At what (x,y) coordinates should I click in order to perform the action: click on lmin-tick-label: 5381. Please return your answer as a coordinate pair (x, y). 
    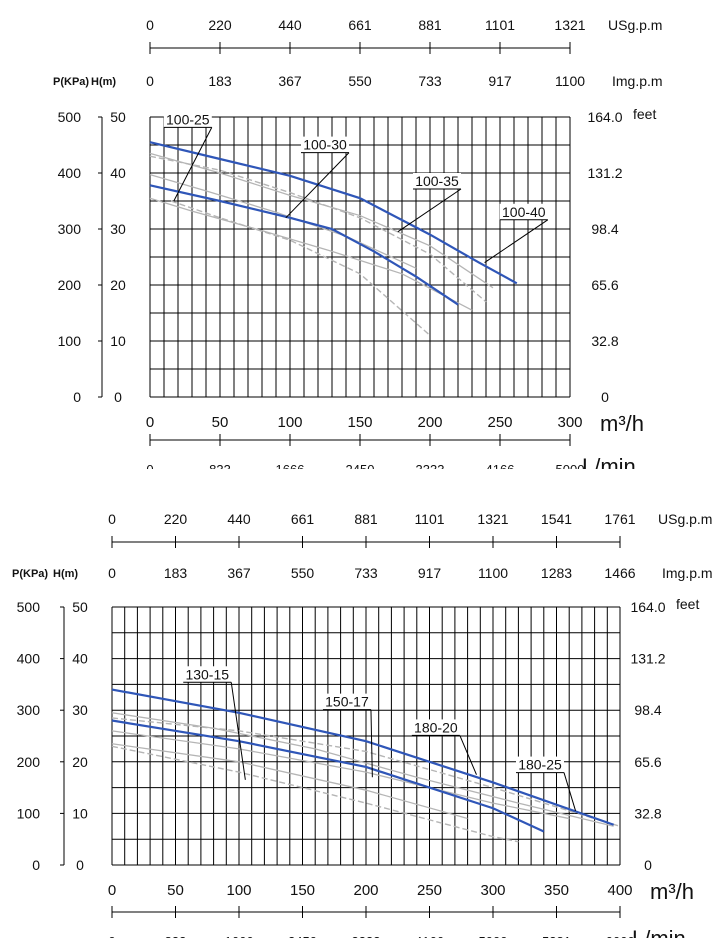
    Looking at the image, I should click on (556, 936).